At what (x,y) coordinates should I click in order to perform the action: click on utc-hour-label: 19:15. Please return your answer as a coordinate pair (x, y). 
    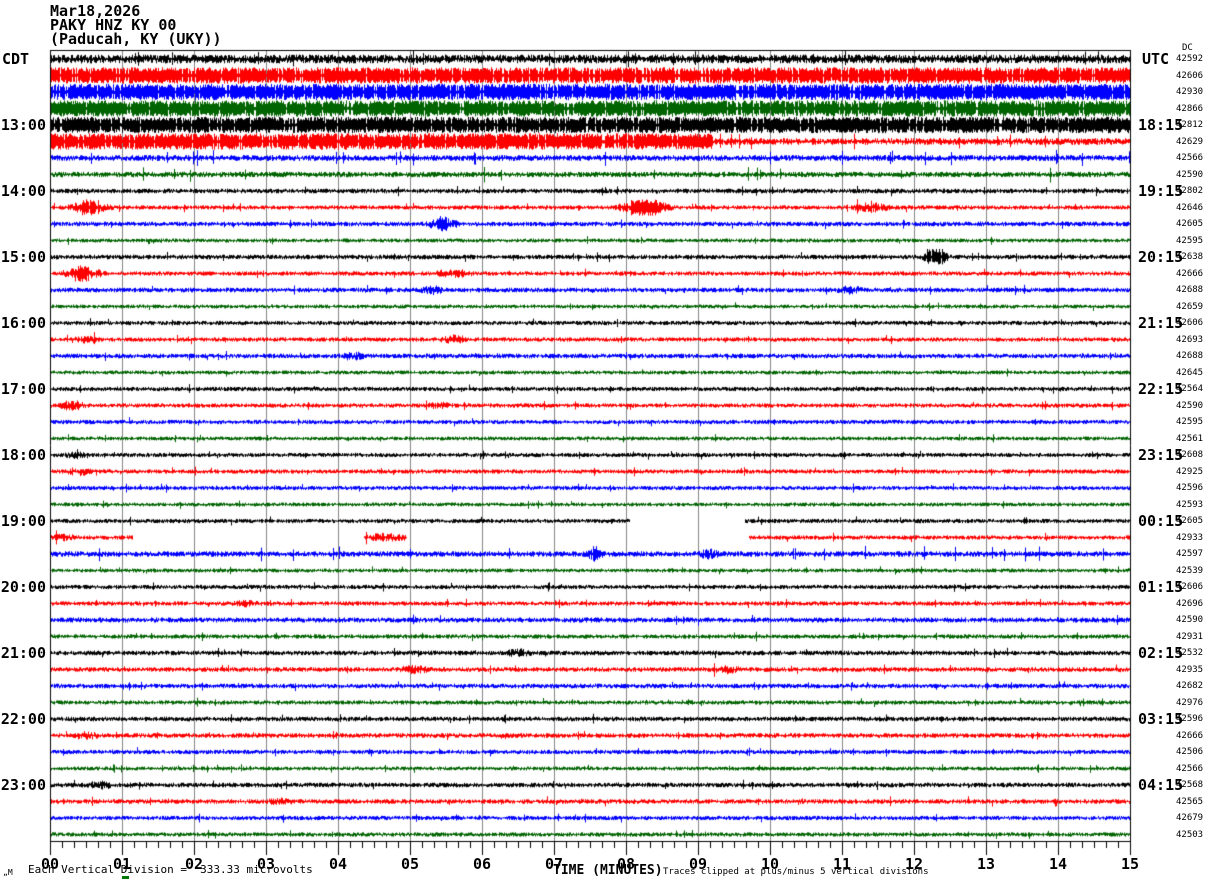
    Looking at the image, I should click on (1161, 191).